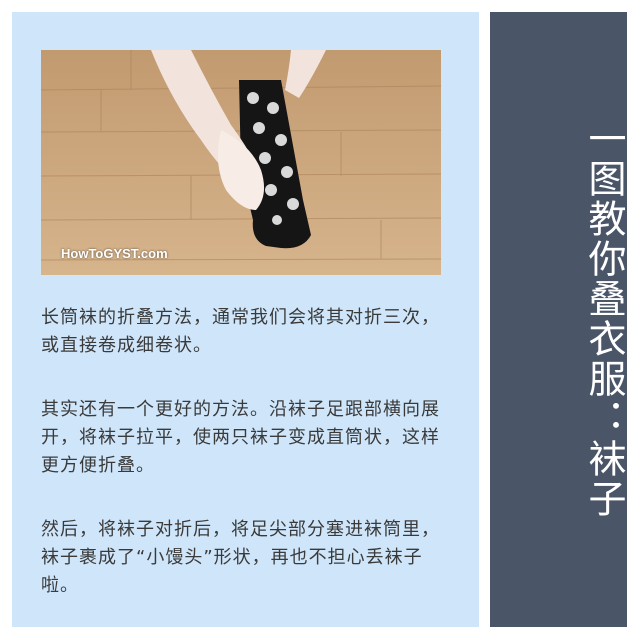 The width and height of the screenshot is (640, 640). What do you see at coordinates (114, 253) in the screenshot?
I see `photo-watermark: HowToGYST.com` at bounding box center [114, 253].